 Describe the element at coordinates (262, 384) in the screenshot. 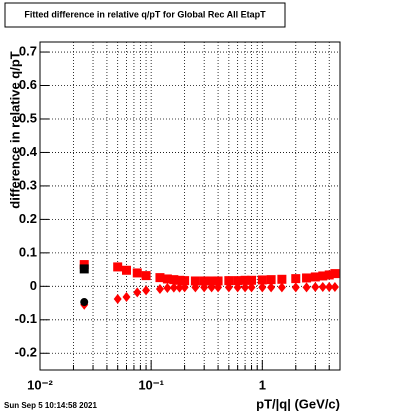

I see `x-tick-label: 1` at that location.